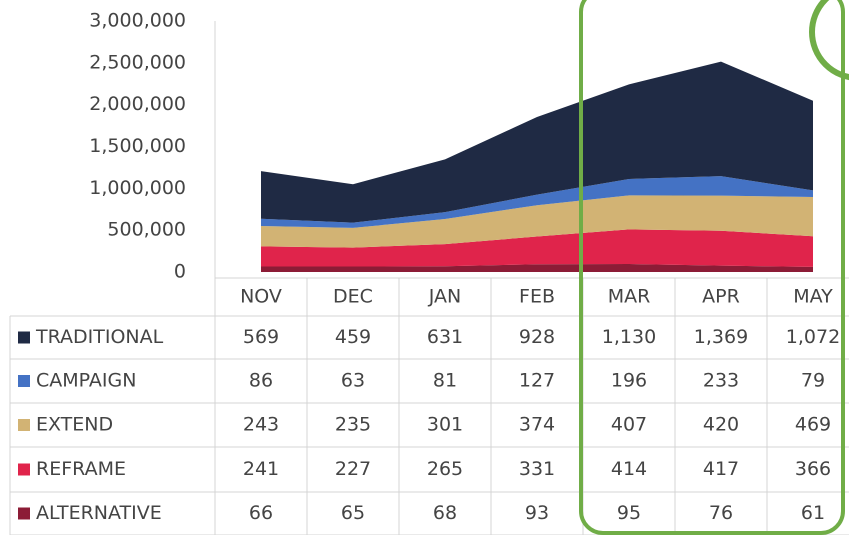  Describe the element at coordinates (99, 513) in the screenshot. I see `legend-label: ALTERNATIVE` at that location.